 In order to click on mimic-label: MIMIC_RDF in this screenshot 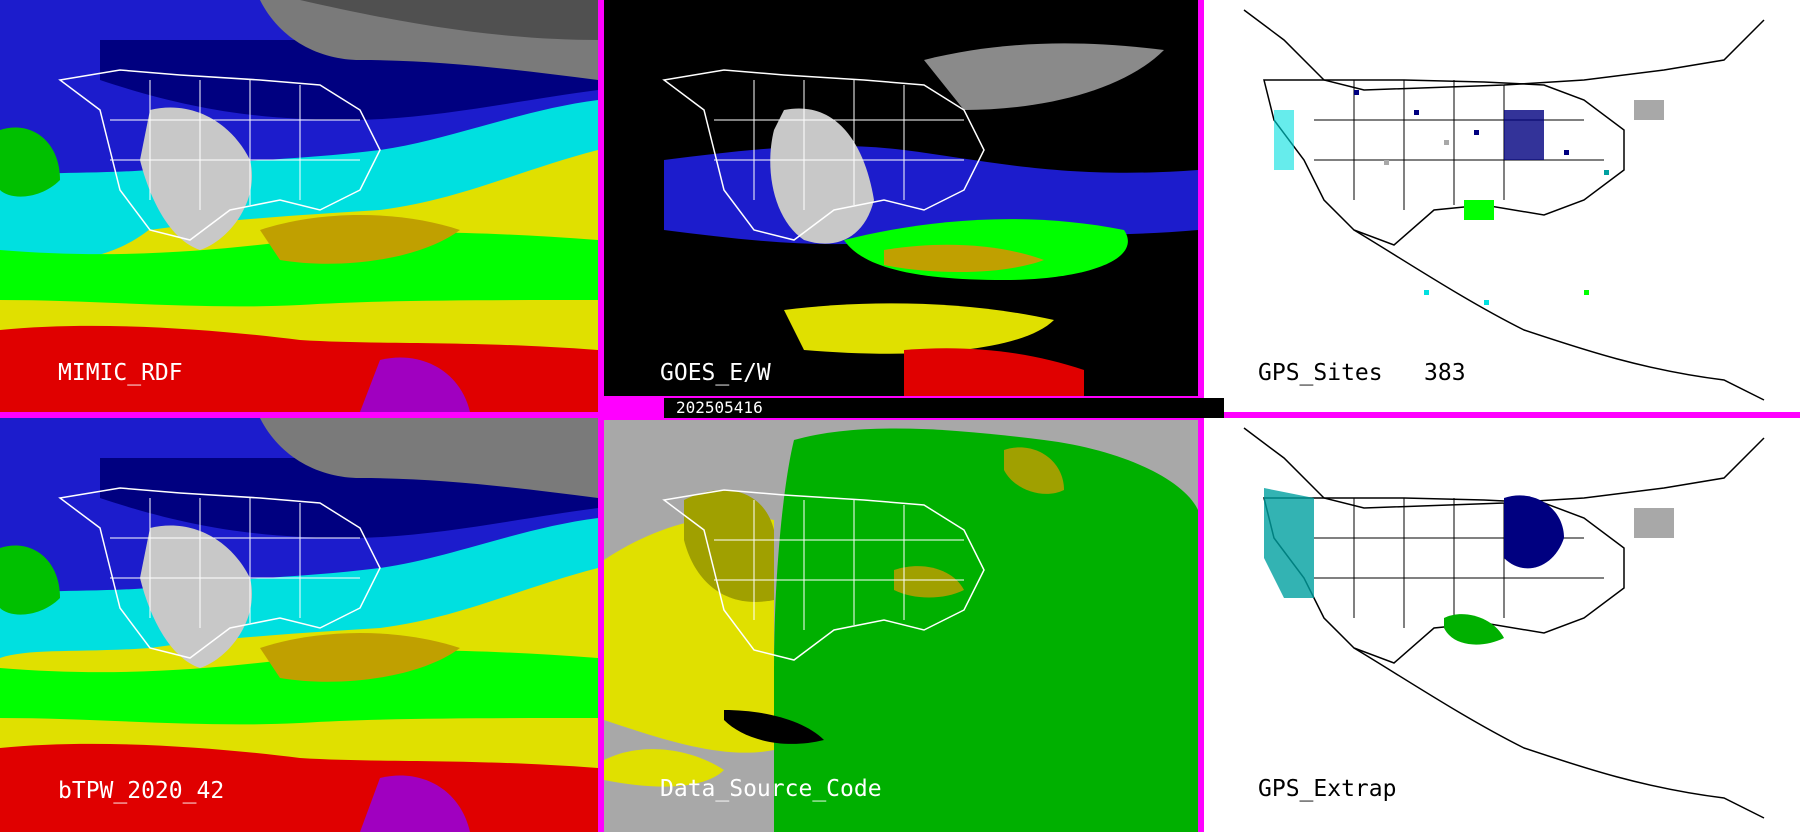, I will do `click(120, 373)`.